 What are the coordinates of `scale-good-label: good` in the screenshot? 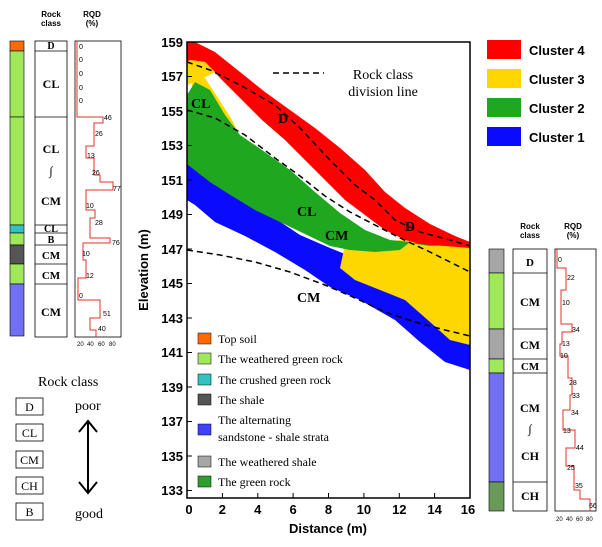 It's located at (89, 514).